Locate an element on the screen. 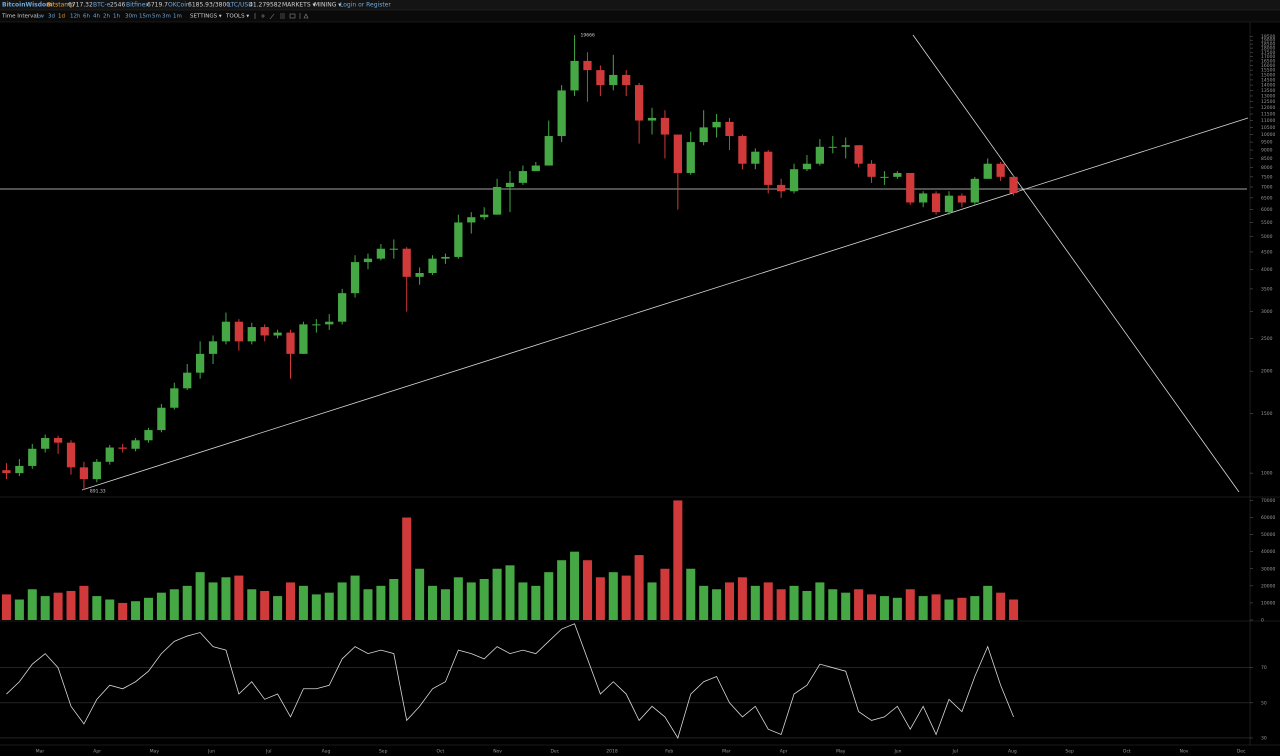 Image resolution: width=1280 pixels, height=756 pixels. y-tick-label: 15000 is located at coordinates (1268, 75).